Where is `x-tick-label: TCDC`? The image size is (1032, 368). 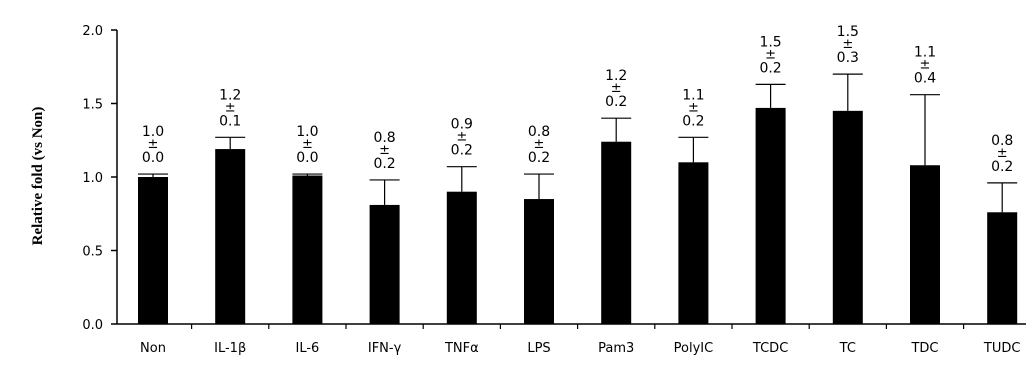 x-tick-label: TCDC is located at coordinates (770, 348).